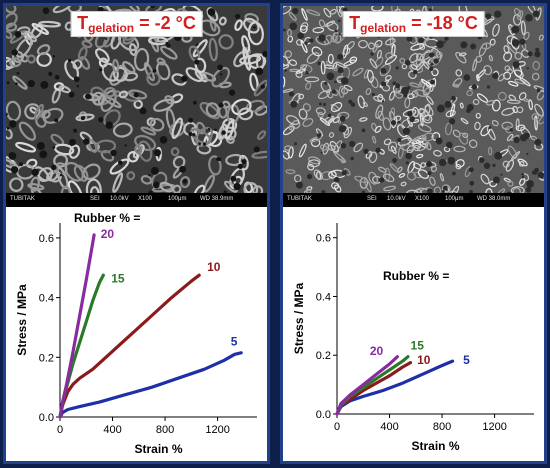  What do you see at coordinates (494, 199) in the screenshot?
I see `sem-info-field: WD 38.0mm` at bounding box center [494, 199].